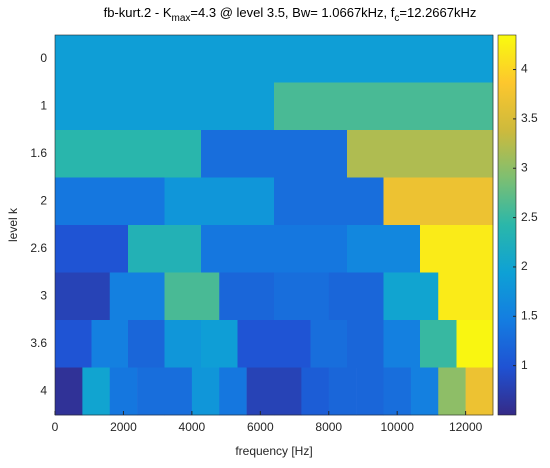 The width and height of the screenshot is (550, 468). What do you see at coordinates (524, 167) in the screenshot?
I see `colorbar-tick-label: 3` at bounding box center [524, 167].